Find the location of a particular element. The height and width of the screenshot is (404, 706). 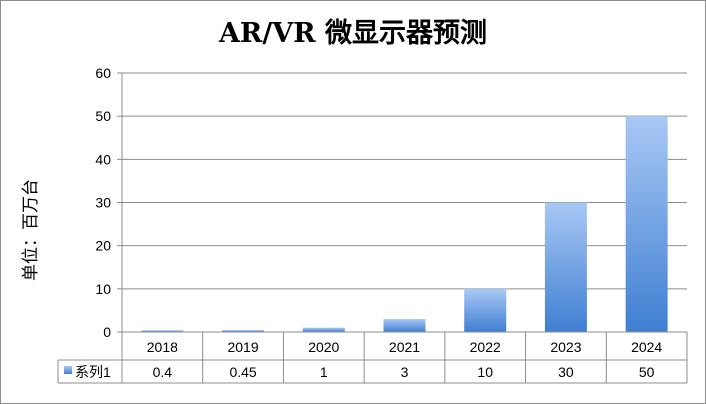

x-tick-label: 2021 is located at coordinates (404, 347).